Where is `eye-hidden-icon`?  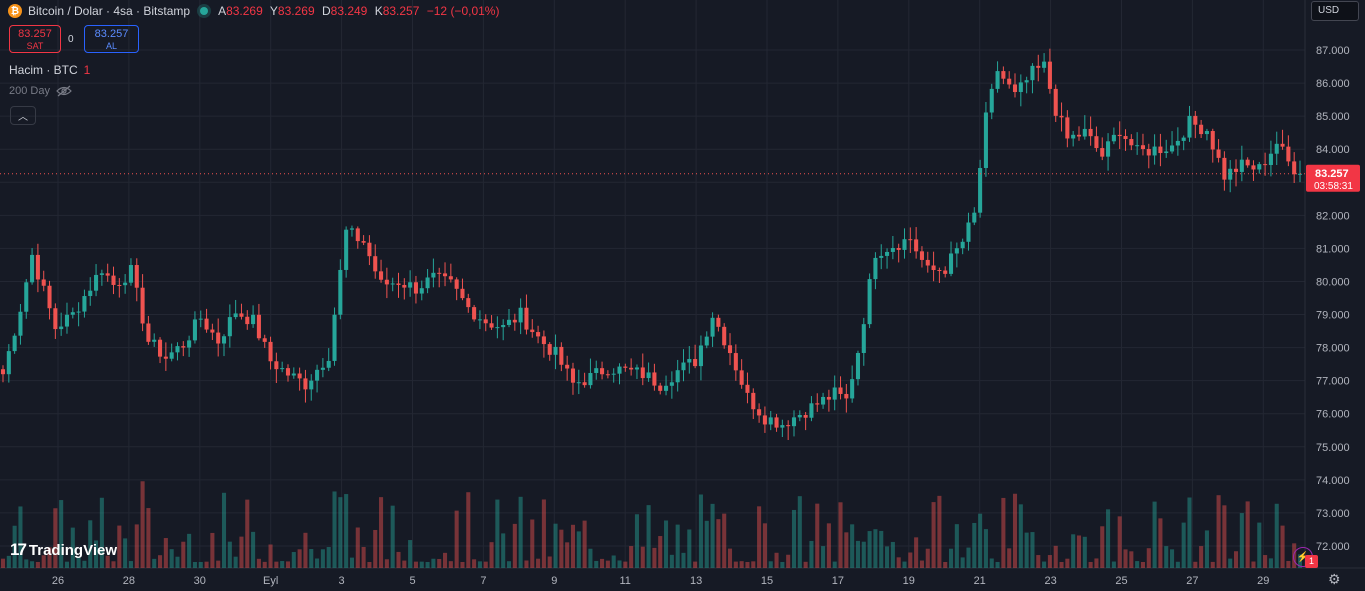 eye-hidden-icon is located at coordinates (64, 91).